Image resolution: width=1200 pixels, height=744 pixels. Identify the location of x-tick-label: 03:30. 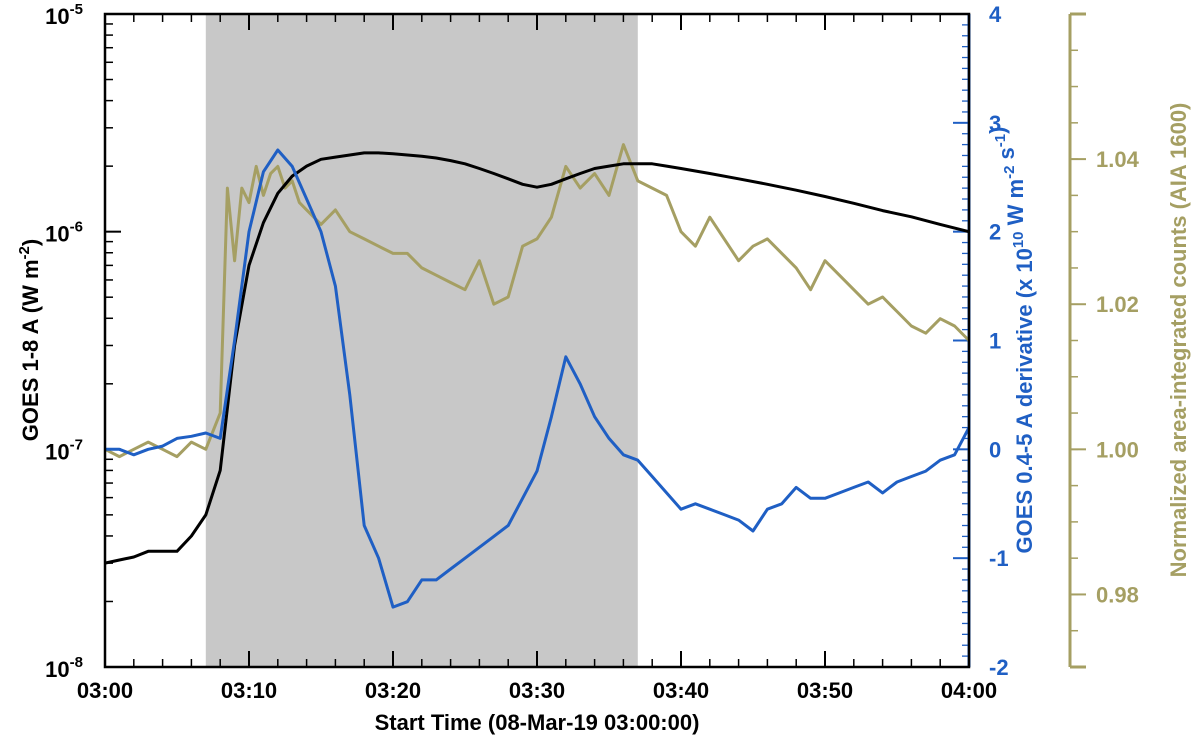
(537, 690).